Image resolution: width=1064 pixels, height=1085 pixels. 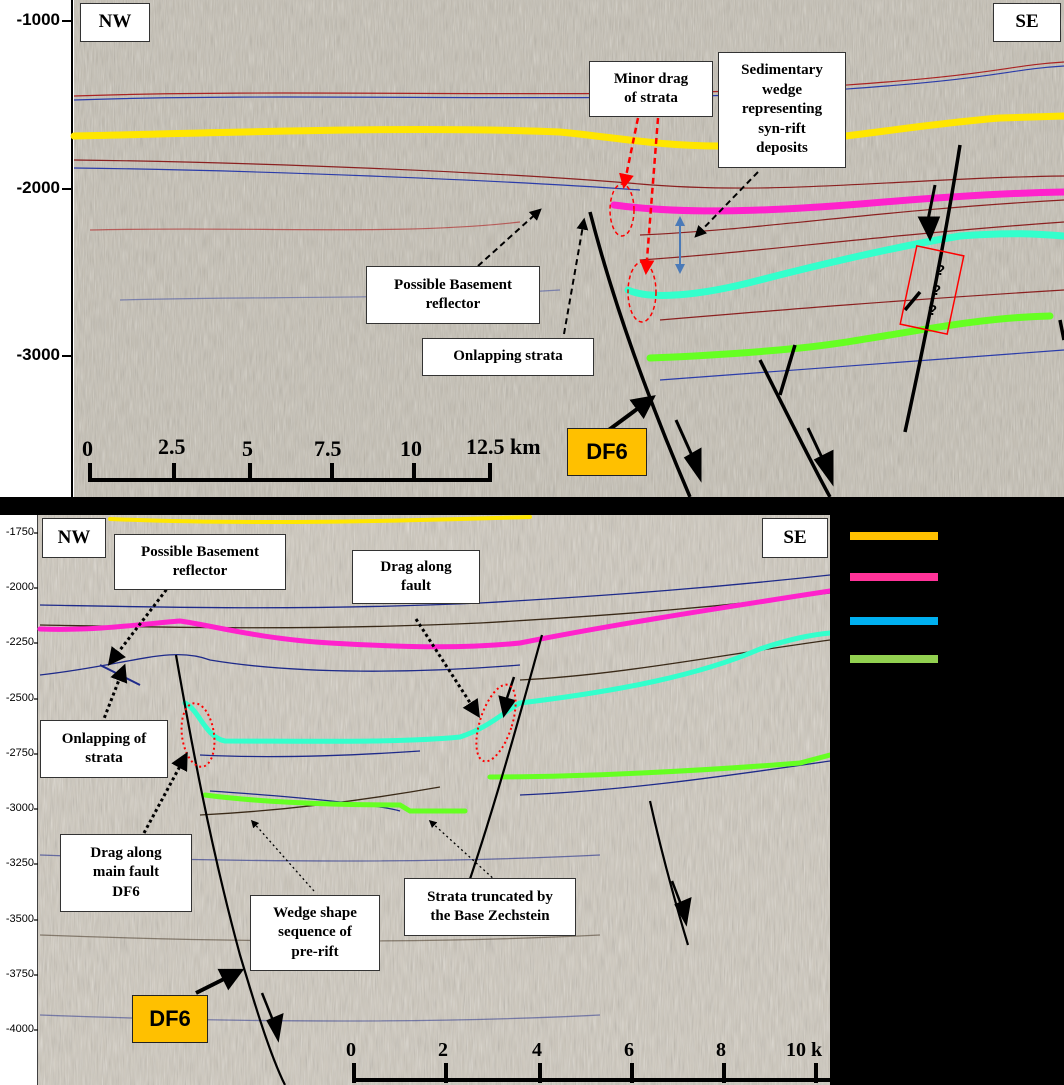 What do you see at coordinates (607, 452) in the screenshot?
I see `fault-label-df6-top: DF6` at bounding box center [607, 452].